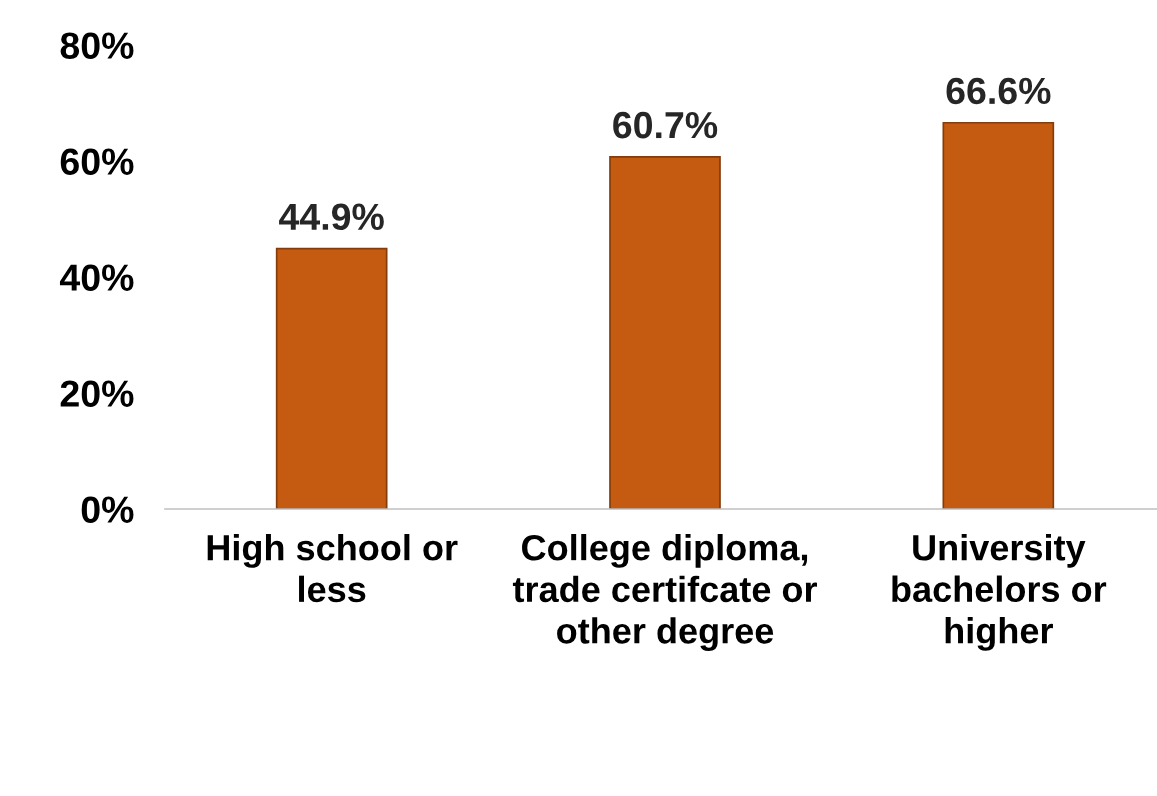 This screenshot has height=796, width=1157. What do you see at coordinates (664, 592) in the screenshot?
I see `x-tick-label: College diploma, trade certifcate or other degree` at bounding box center [664, 592].